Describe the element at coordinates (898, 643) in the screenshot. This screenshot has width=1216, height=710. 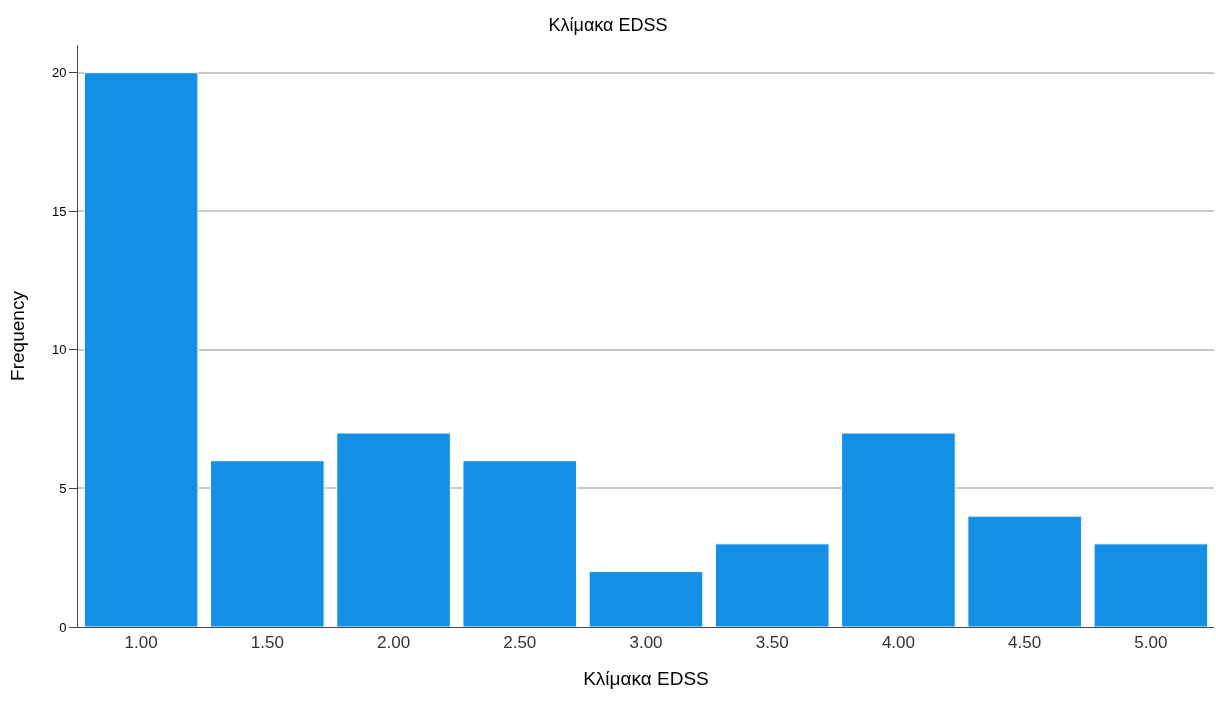
I see `x-tick-label: 4.00` at that location.